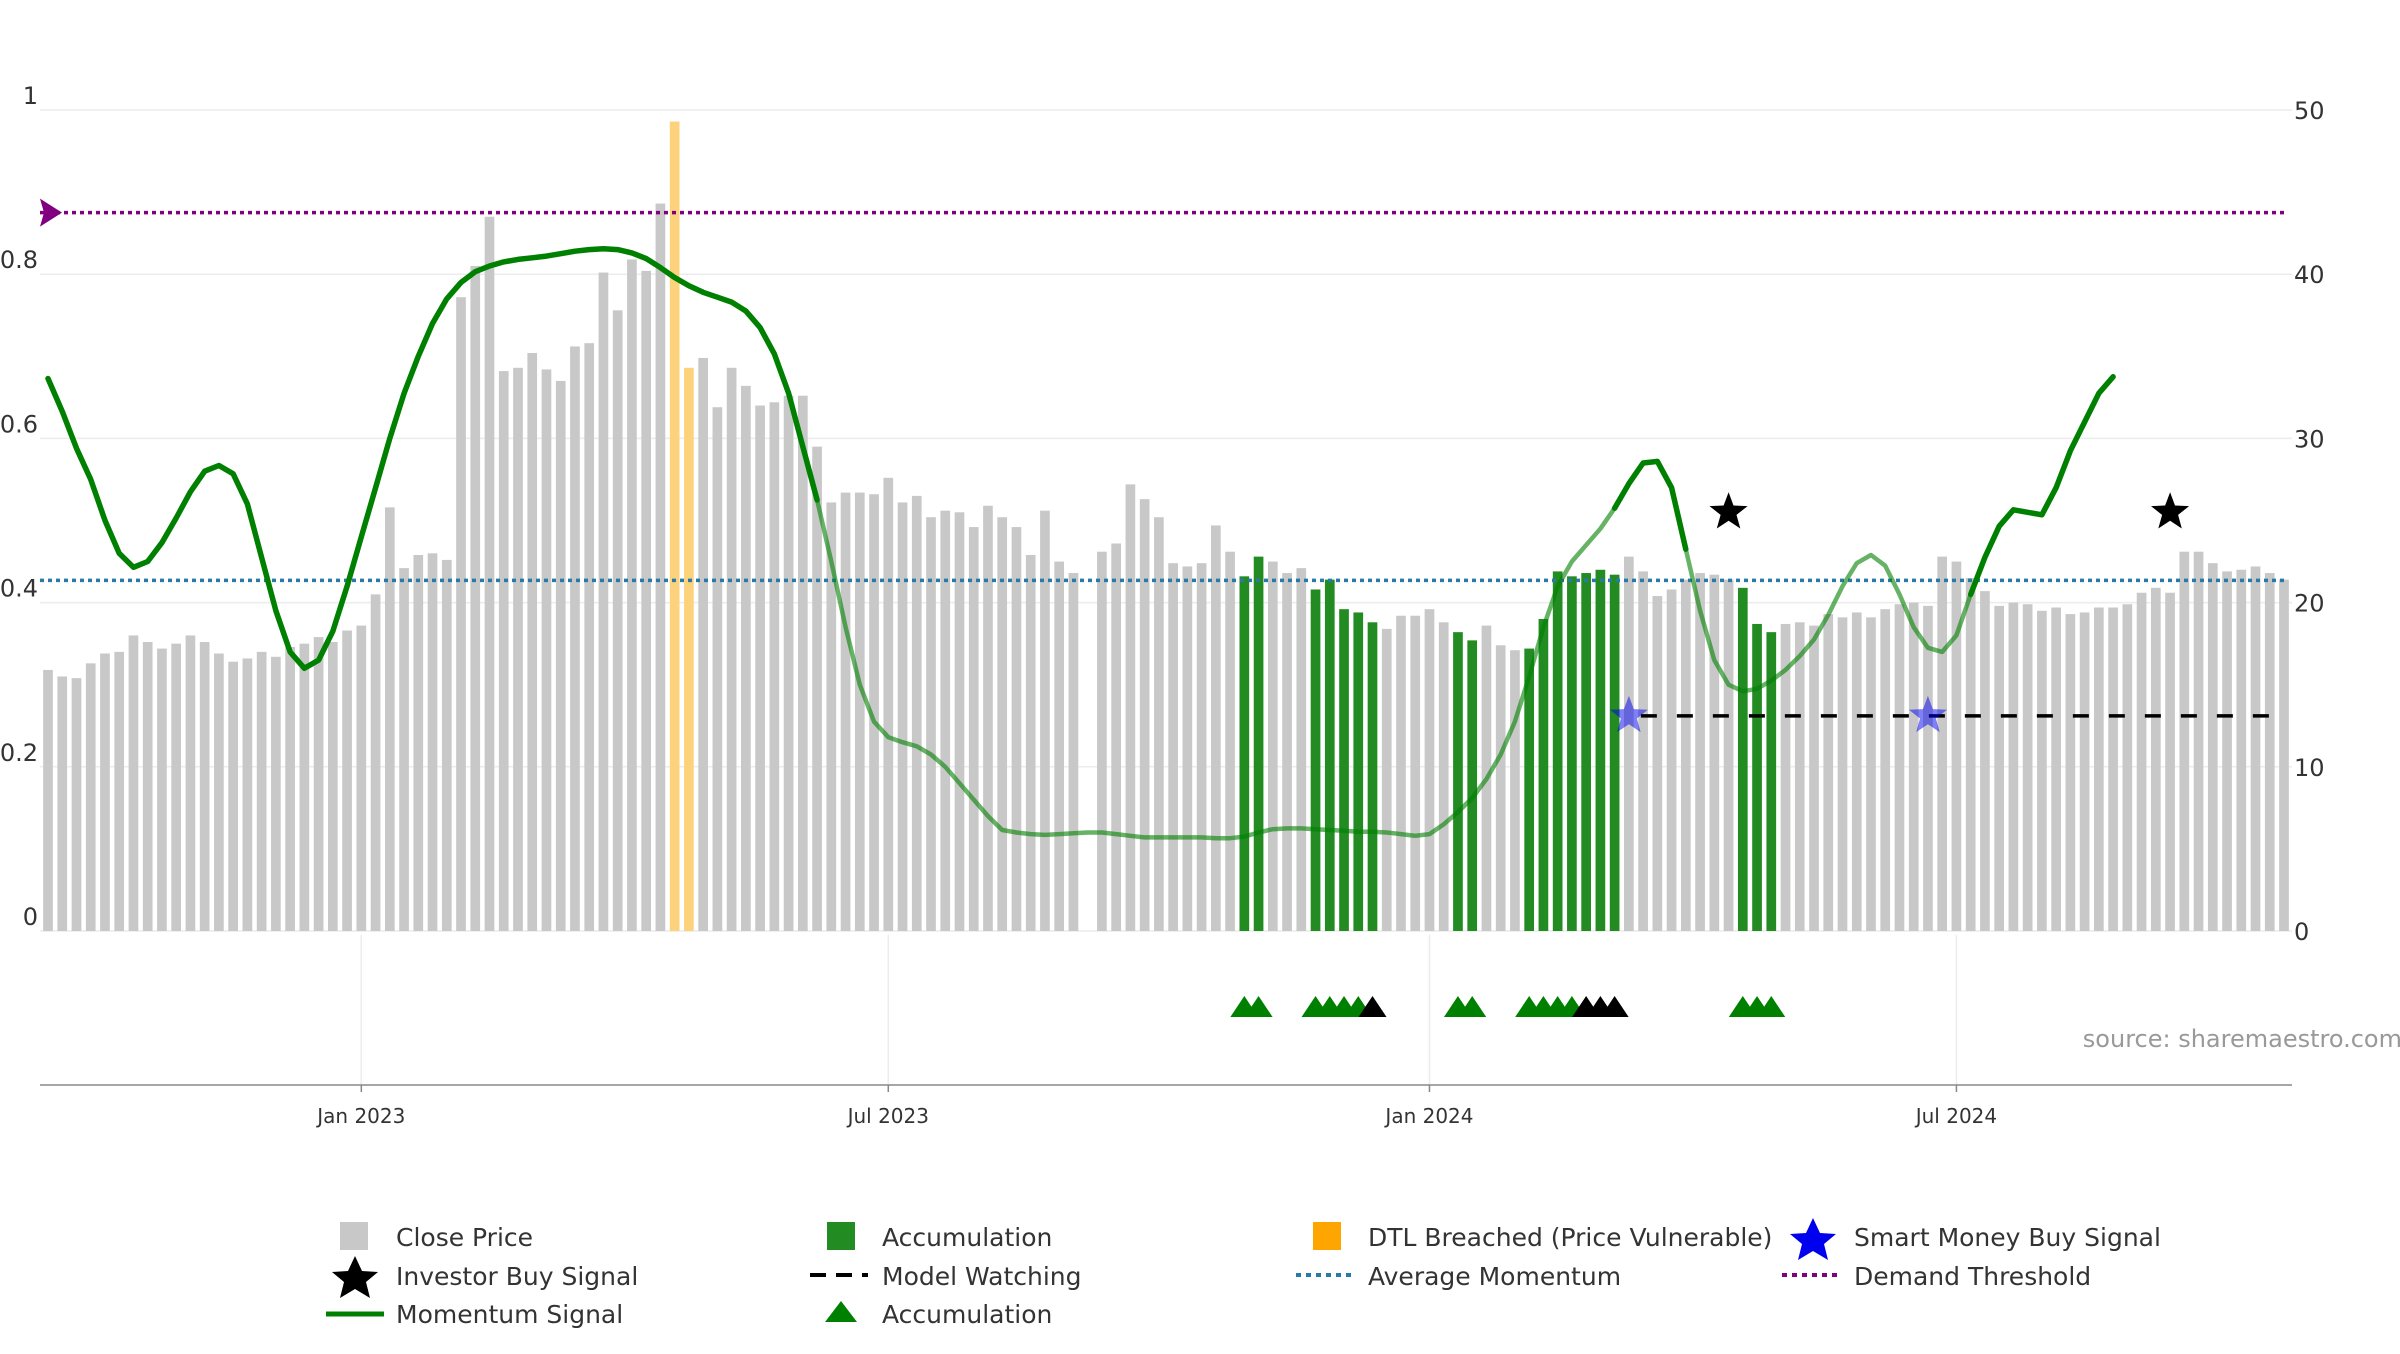 The height and width of the screenshot is (1354, 2400). I want to click on legend-label: Investor Buy Signal, so click(517, 1276).